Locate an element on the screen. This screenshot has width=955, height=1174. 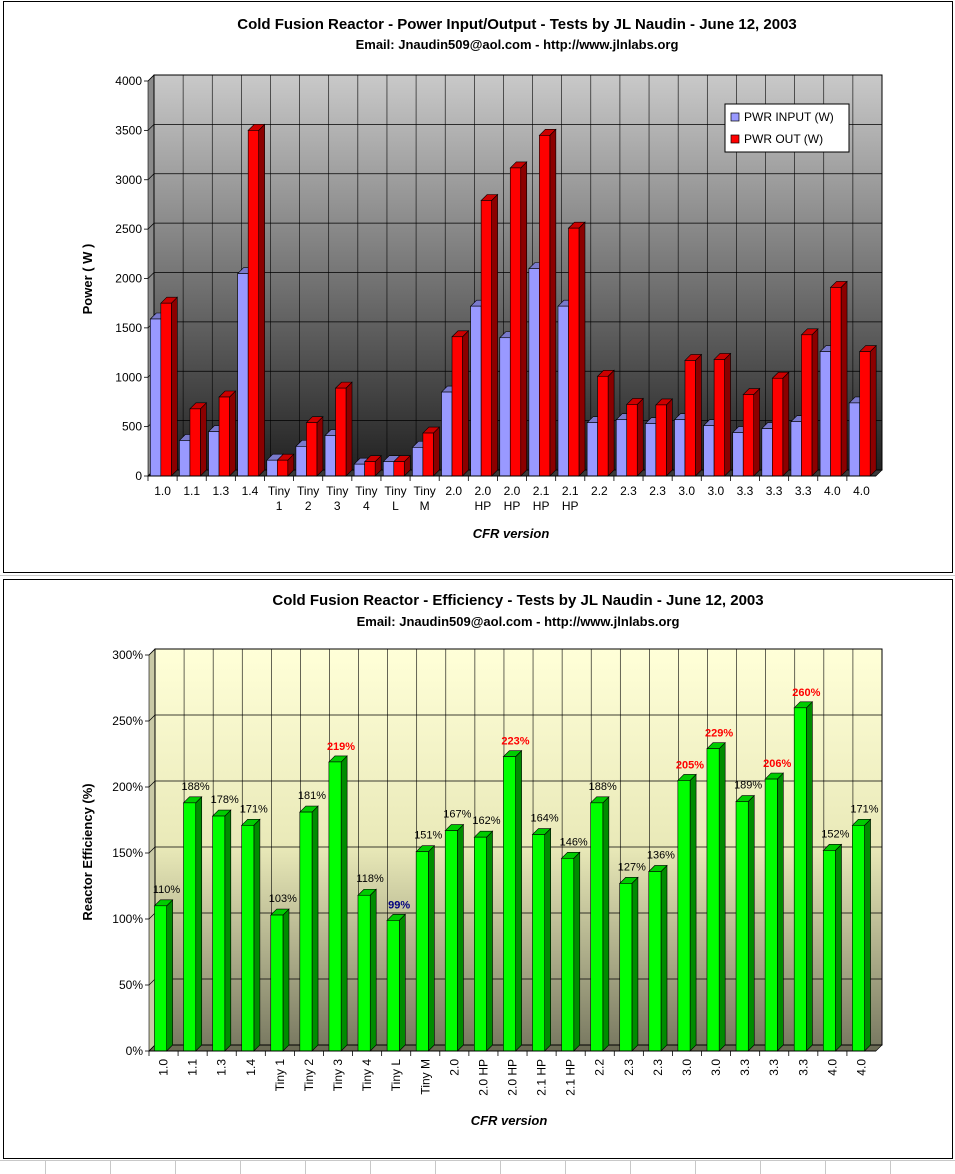
efficiency-x-tick-label: 3.0 is located at coordinates (716, 1067).